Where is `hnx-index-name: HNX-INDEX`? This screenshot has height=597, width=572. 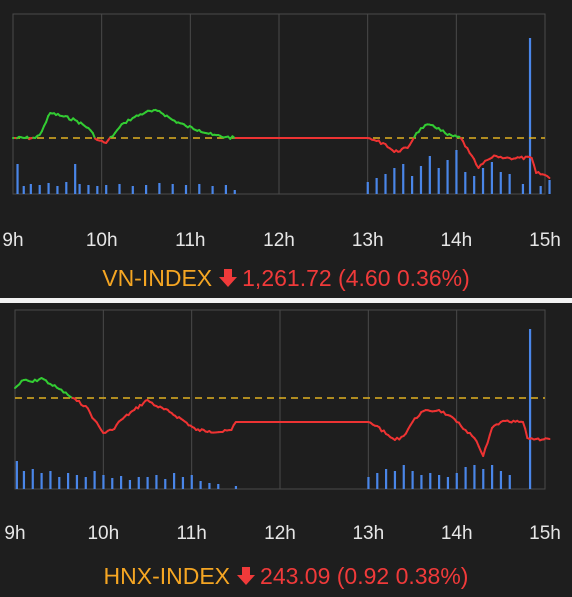
hnx-index-name: HNX-INDEX is located at coordinates (167, 576).